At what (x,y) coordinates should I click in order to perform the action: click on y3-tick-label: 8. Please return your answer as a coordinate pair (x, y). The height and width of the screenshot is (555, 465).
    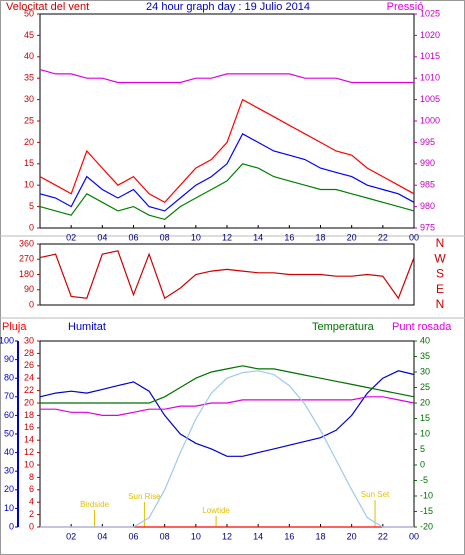
    Looking at the image, I should click on (31, 477).